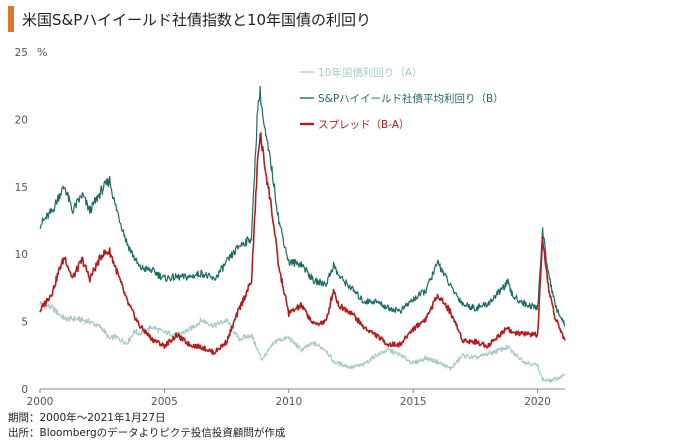  I want to click on chart-title: 米国S&Pハイイールド社債指数と10年国債の利回り, so click(197, 20).